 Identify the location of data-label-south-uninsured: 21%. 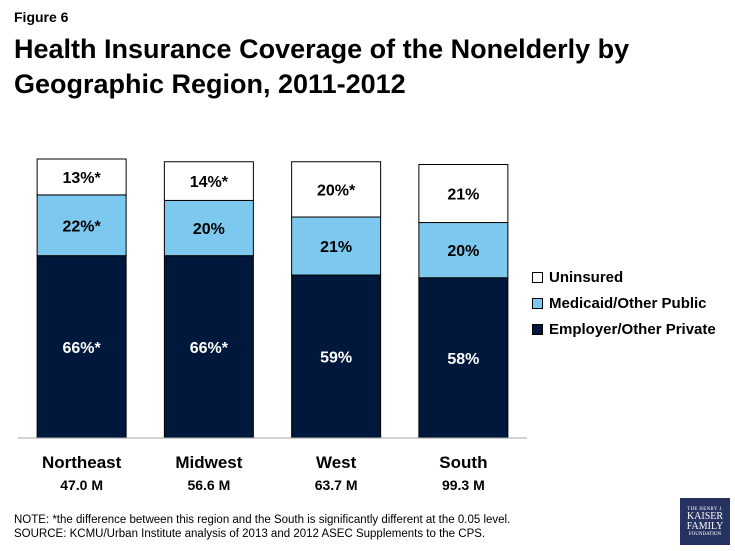
(463, 195).